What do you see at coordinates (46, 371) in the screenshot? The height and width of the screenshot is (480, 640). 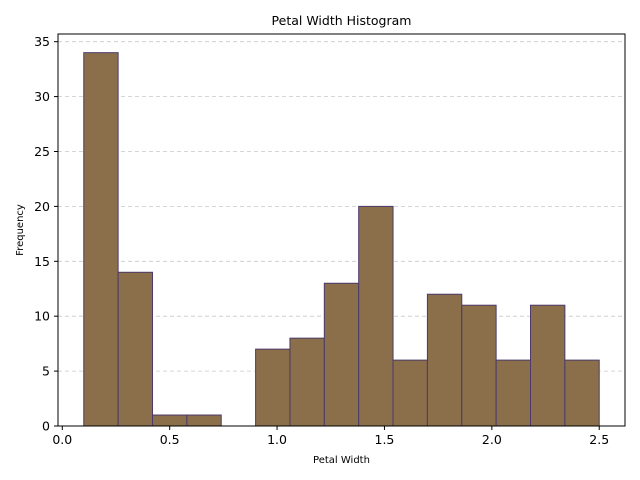 I see `y-tick-label-1: 5` at bounding box center [46, 371].